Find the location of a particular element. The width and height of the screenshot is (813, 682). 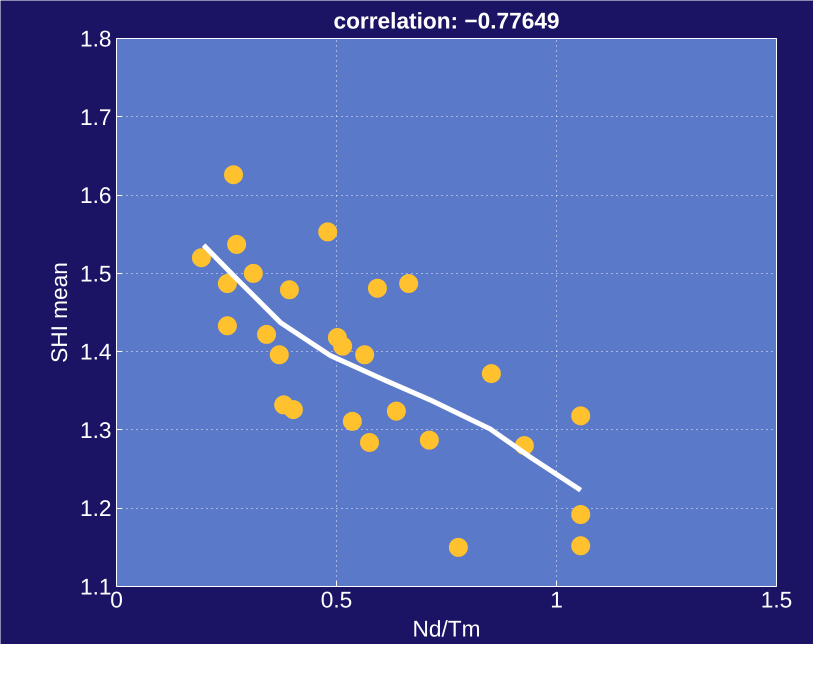

x-tick-label: 0.5 is located at coordinates (336, 599).